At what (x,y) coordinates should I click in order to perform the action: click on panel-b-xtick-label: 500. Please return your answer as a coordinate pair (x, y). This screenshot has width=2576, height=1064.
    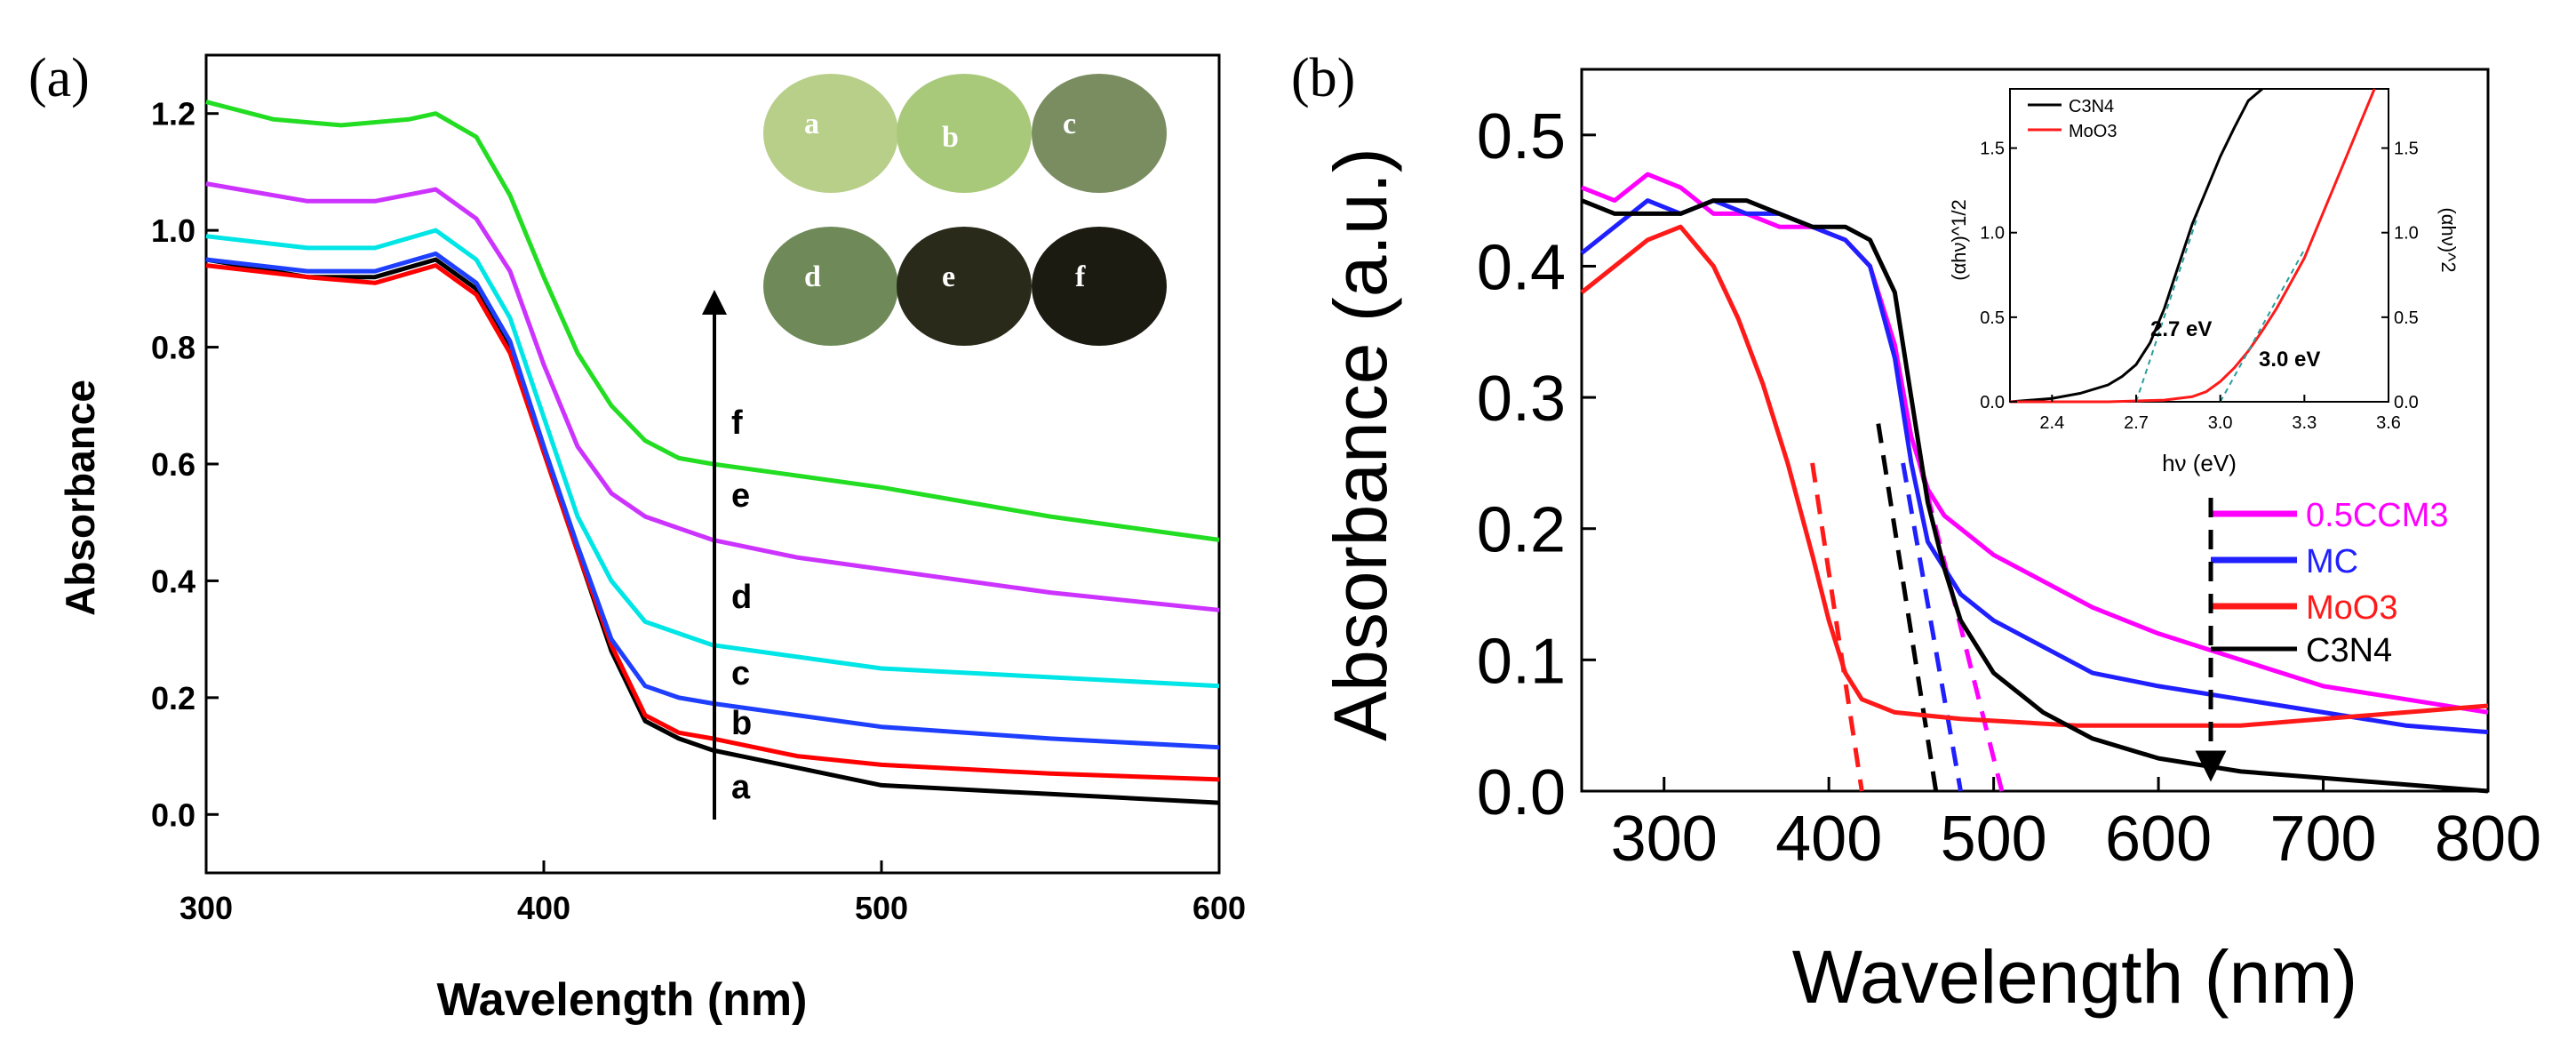
    Looking at the image, I should click on (1994, 839).